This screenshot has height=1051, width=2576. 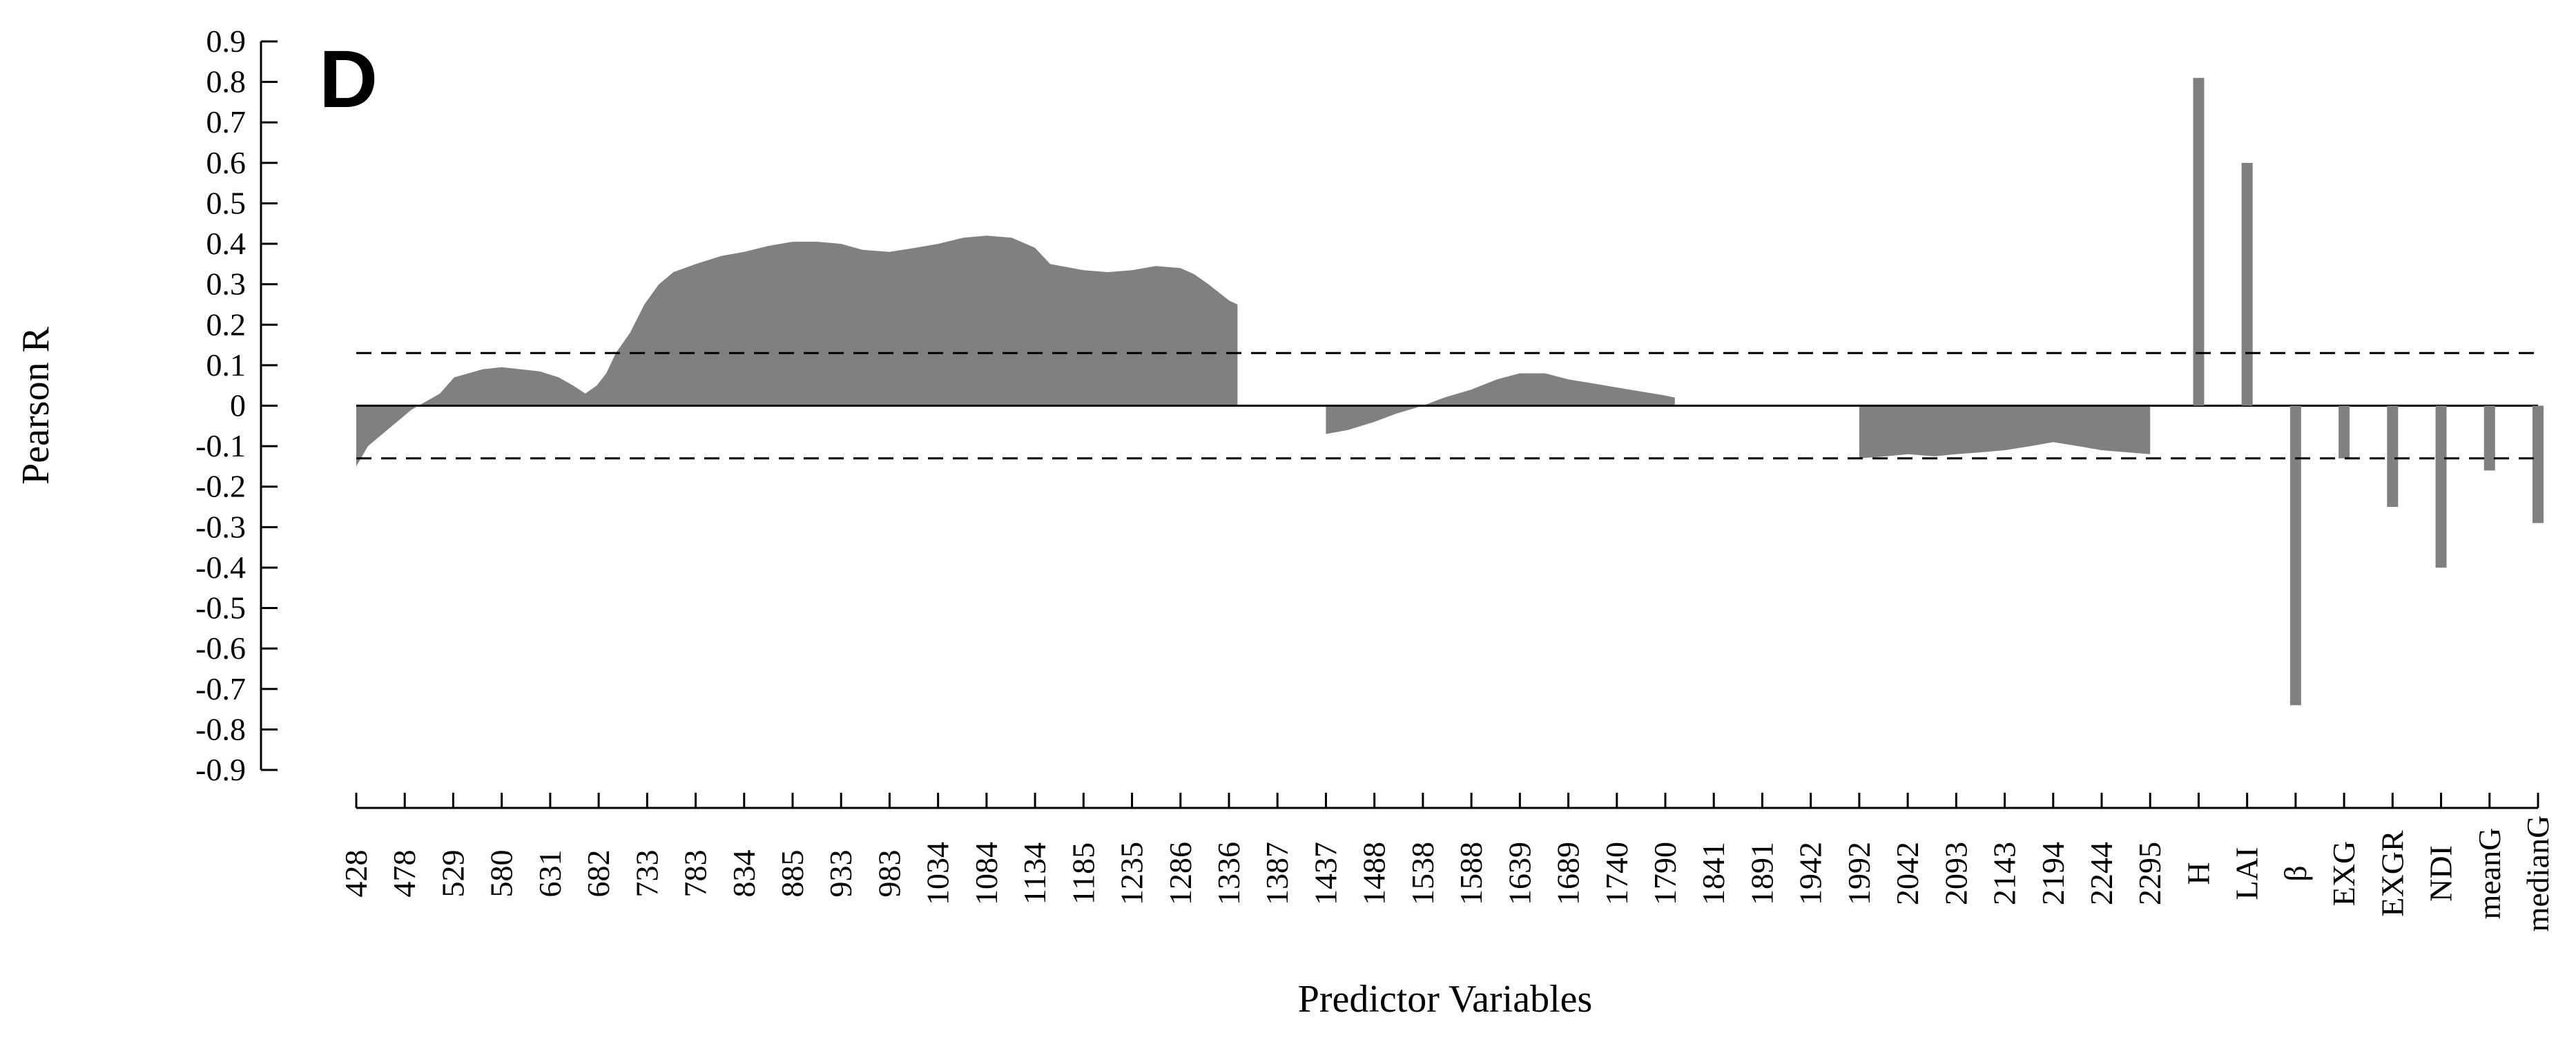 I want to click on y-tick-label: -0.1, so click(x=221, y=445).